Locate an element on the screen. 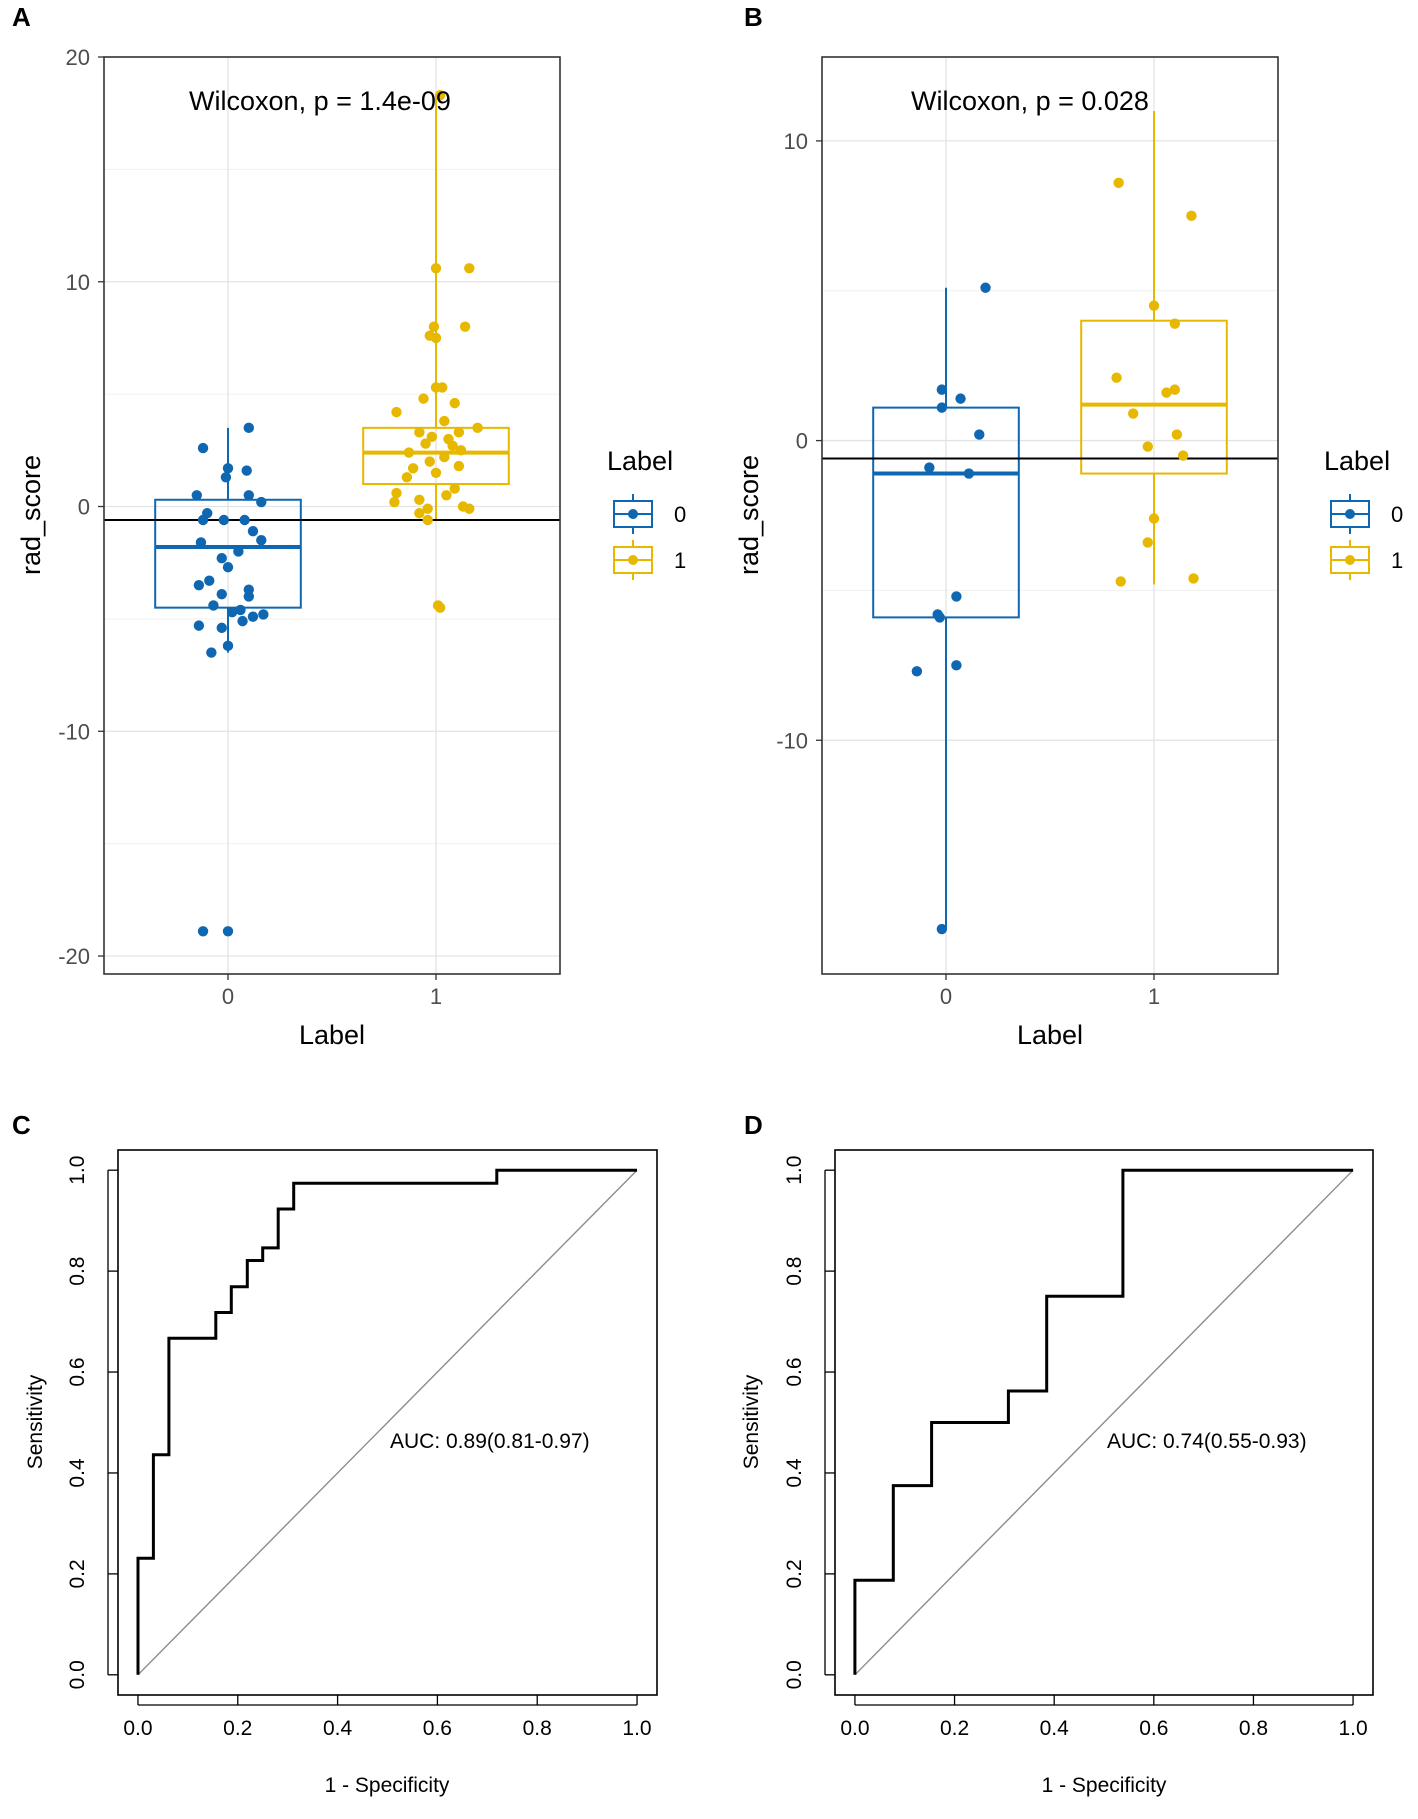 The width and height of the screenshot is (1418, 1819). panel-letter: C is located at coordinates (21, 1125).